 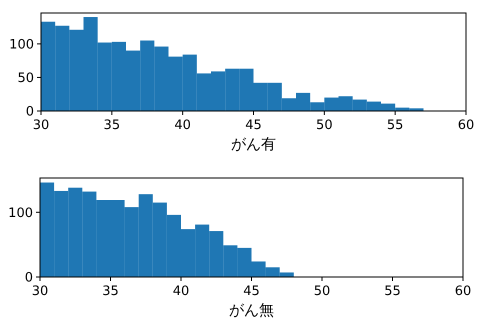 What do you see at coordinates (253, 144) in the screenshot?
I see `x-axis-title: がん有` at bounding box center [253, 144].